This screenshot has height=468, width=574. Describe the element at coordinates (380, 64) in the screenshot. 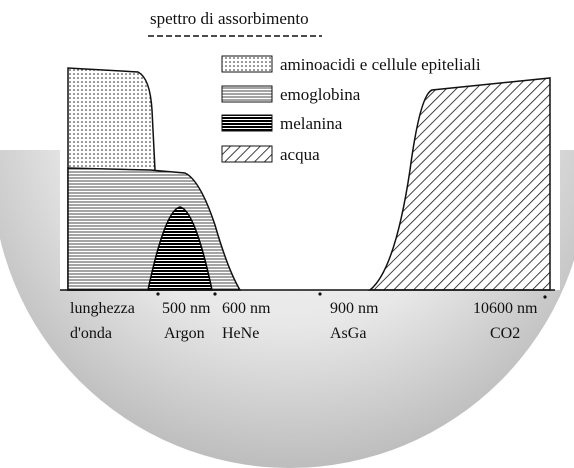

I see `legend-label: aminoacidi e cellule epiteliali` at that location.